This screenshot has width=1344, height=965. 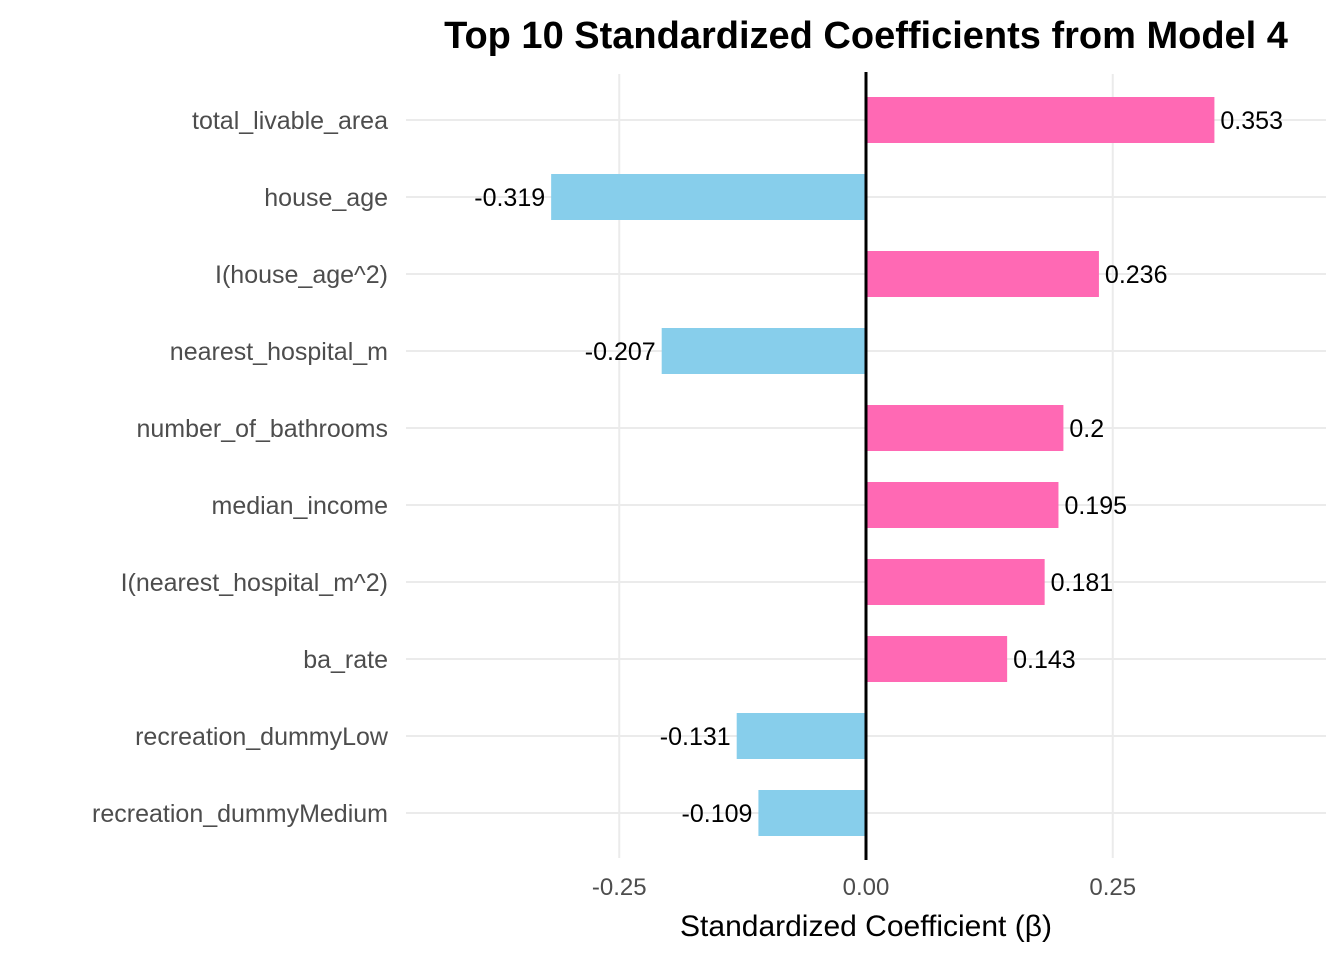 I want to click on value-label: 0.353, so click(x=1251, y=121).